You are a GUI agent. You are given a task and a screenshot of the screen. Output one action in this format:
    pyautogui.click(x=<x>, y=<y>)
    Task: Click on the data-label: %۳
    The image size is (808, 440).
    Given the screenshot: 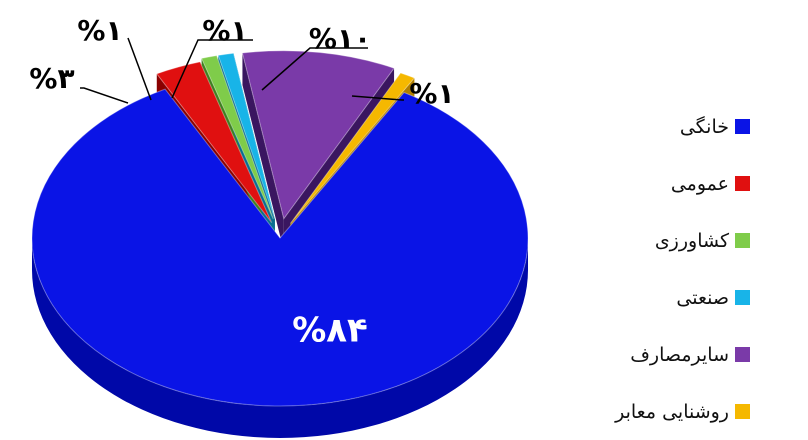 What is the action you would take?
    pyautogui.click(x=51, y=78)
    